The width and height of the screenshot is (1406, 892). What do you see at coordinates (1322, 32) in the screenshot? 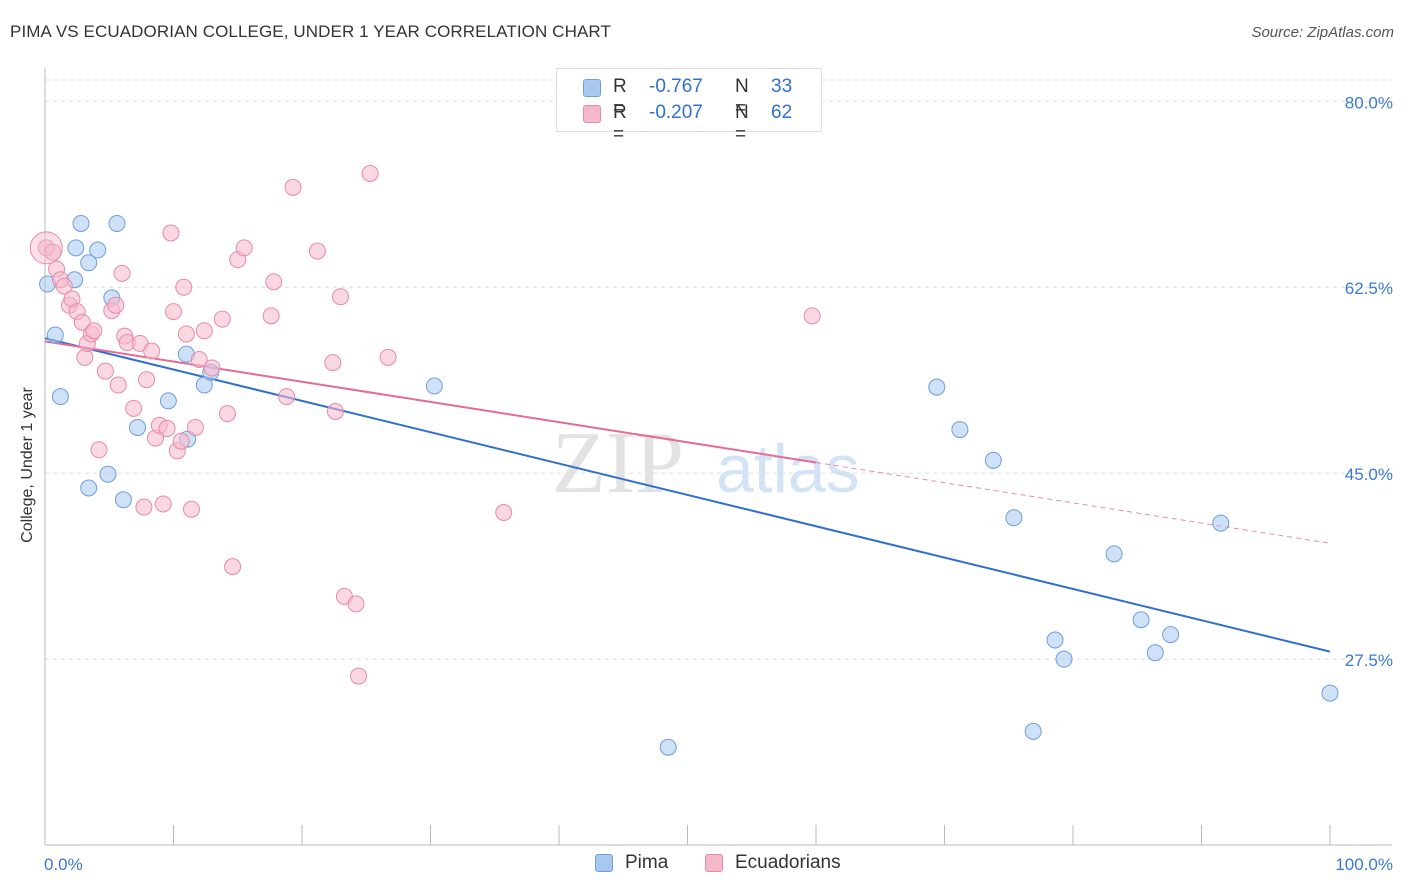
I see `source-credit: Source: ZipAtlas.com` at bounding box center [1322, 32].